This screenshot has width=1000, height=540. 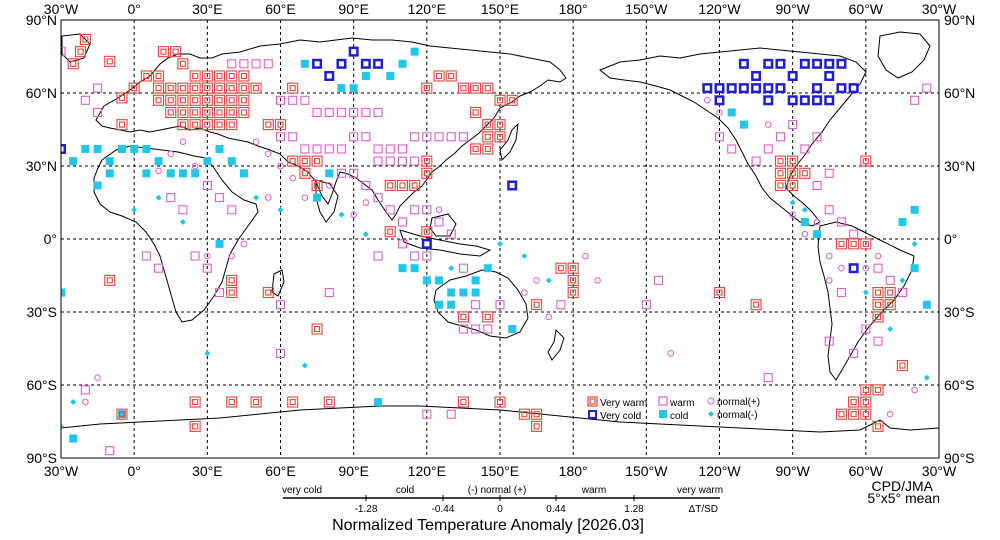 What do you see at coordinates (556, 344) in the screenshot?
I see `new-zealand-coastline` at bounding box center [556, 344].